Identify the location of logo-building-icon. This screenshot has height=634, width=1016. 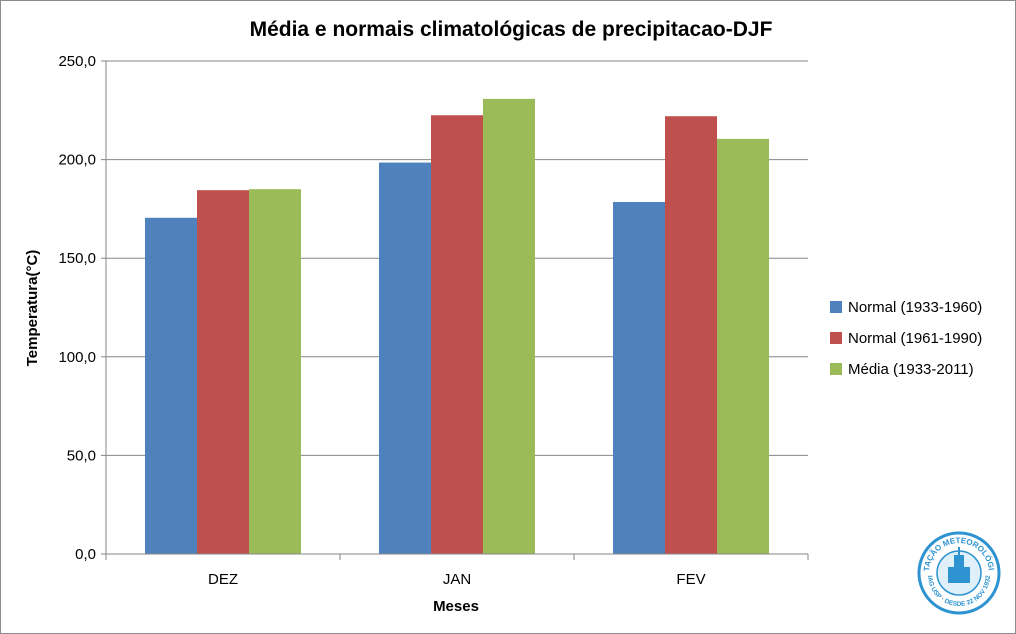
(959, 575).